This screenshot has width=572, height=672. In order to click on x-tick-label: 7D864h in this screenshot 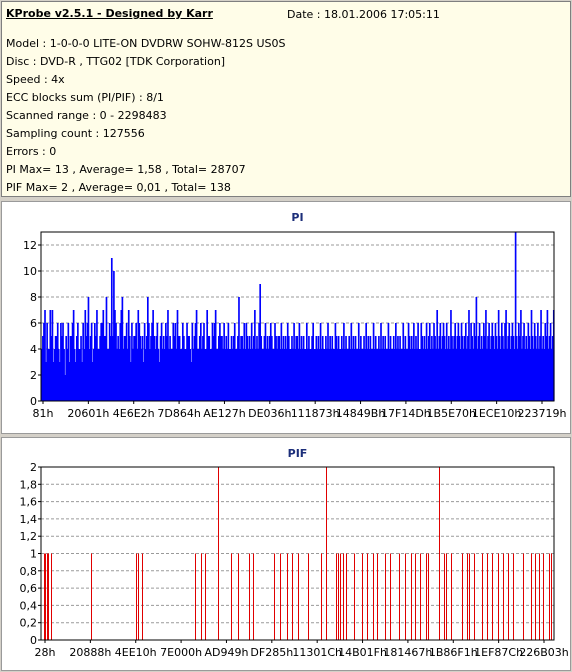, I will do `click(178, 413)`.